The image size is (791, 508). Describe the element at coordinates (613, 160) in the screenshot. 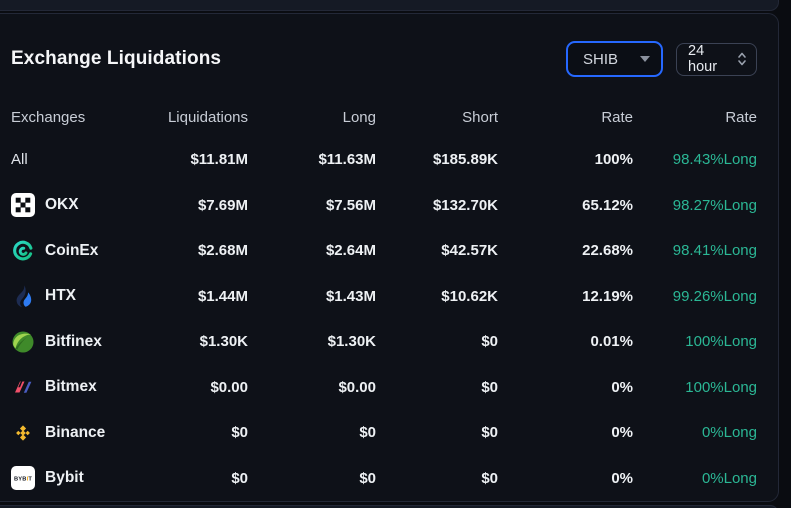

I see `rate-value: 100%` at that location.